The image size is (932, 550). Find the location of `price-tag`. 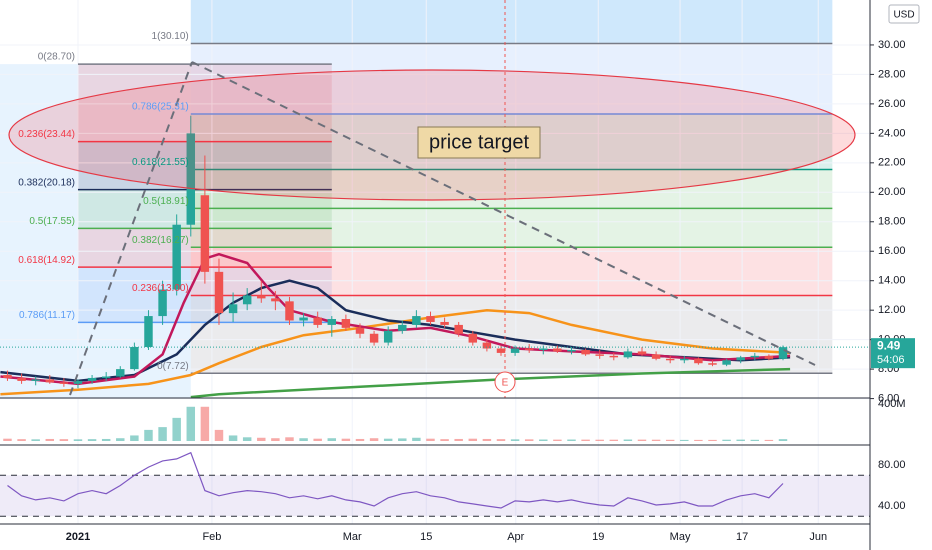

price-tag is located at coordinates (893, 353).